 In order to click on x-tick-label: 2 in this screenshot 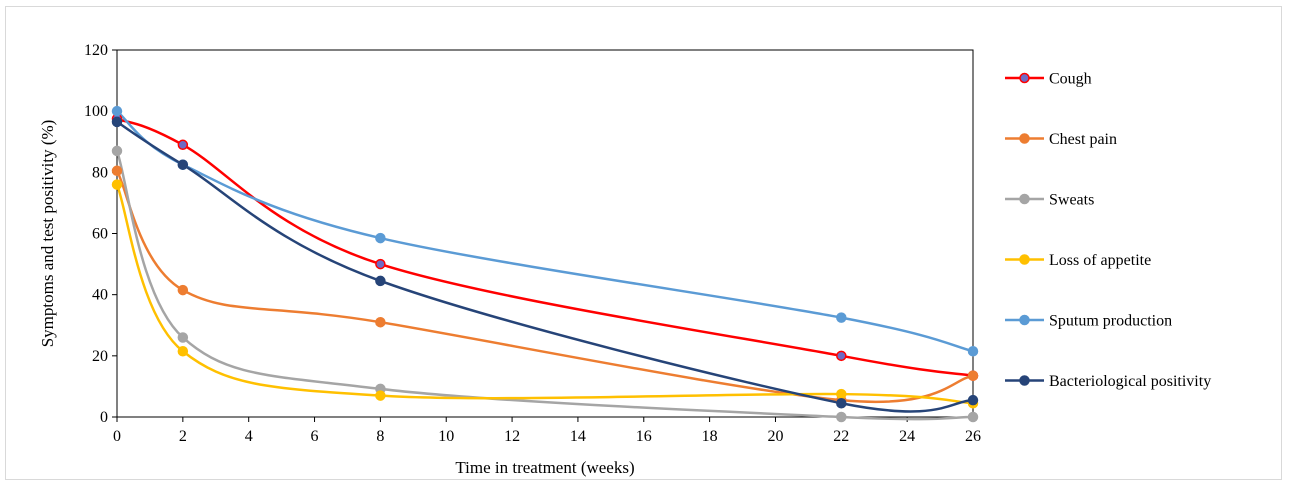, I will do `click(183, 436)`.